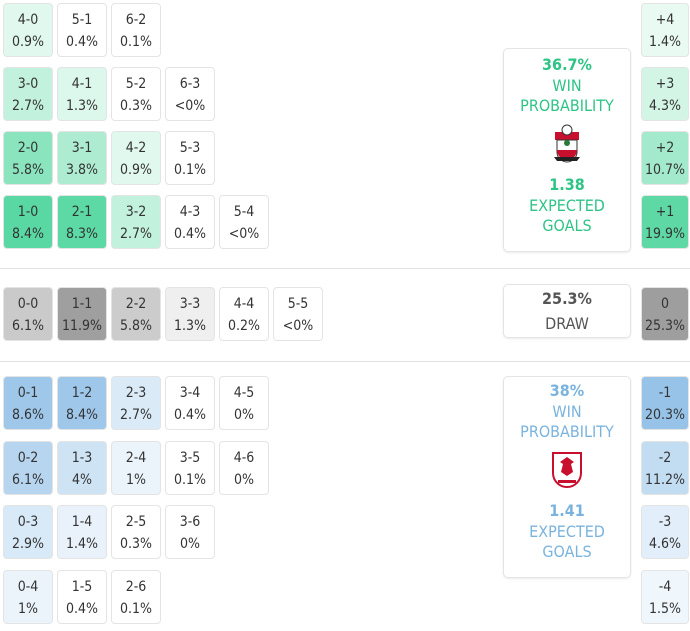  I want to click on score-cell-label: 4-0, so click(28, 20).